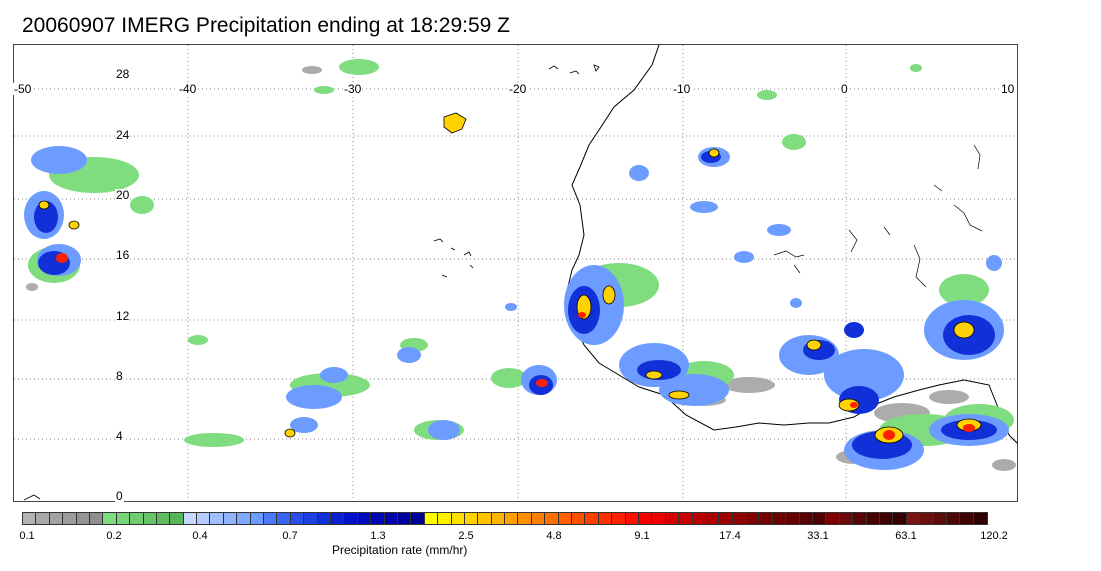 The height and width of the screenshot is (571, 1101). Describe the element at coordinates (994, 536) in the screenshot. I see `colorbar-tick-11: 120.2` at that location.